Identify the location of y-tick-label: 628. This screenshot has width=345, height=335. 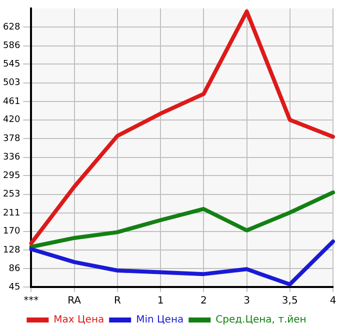
(11, 27).